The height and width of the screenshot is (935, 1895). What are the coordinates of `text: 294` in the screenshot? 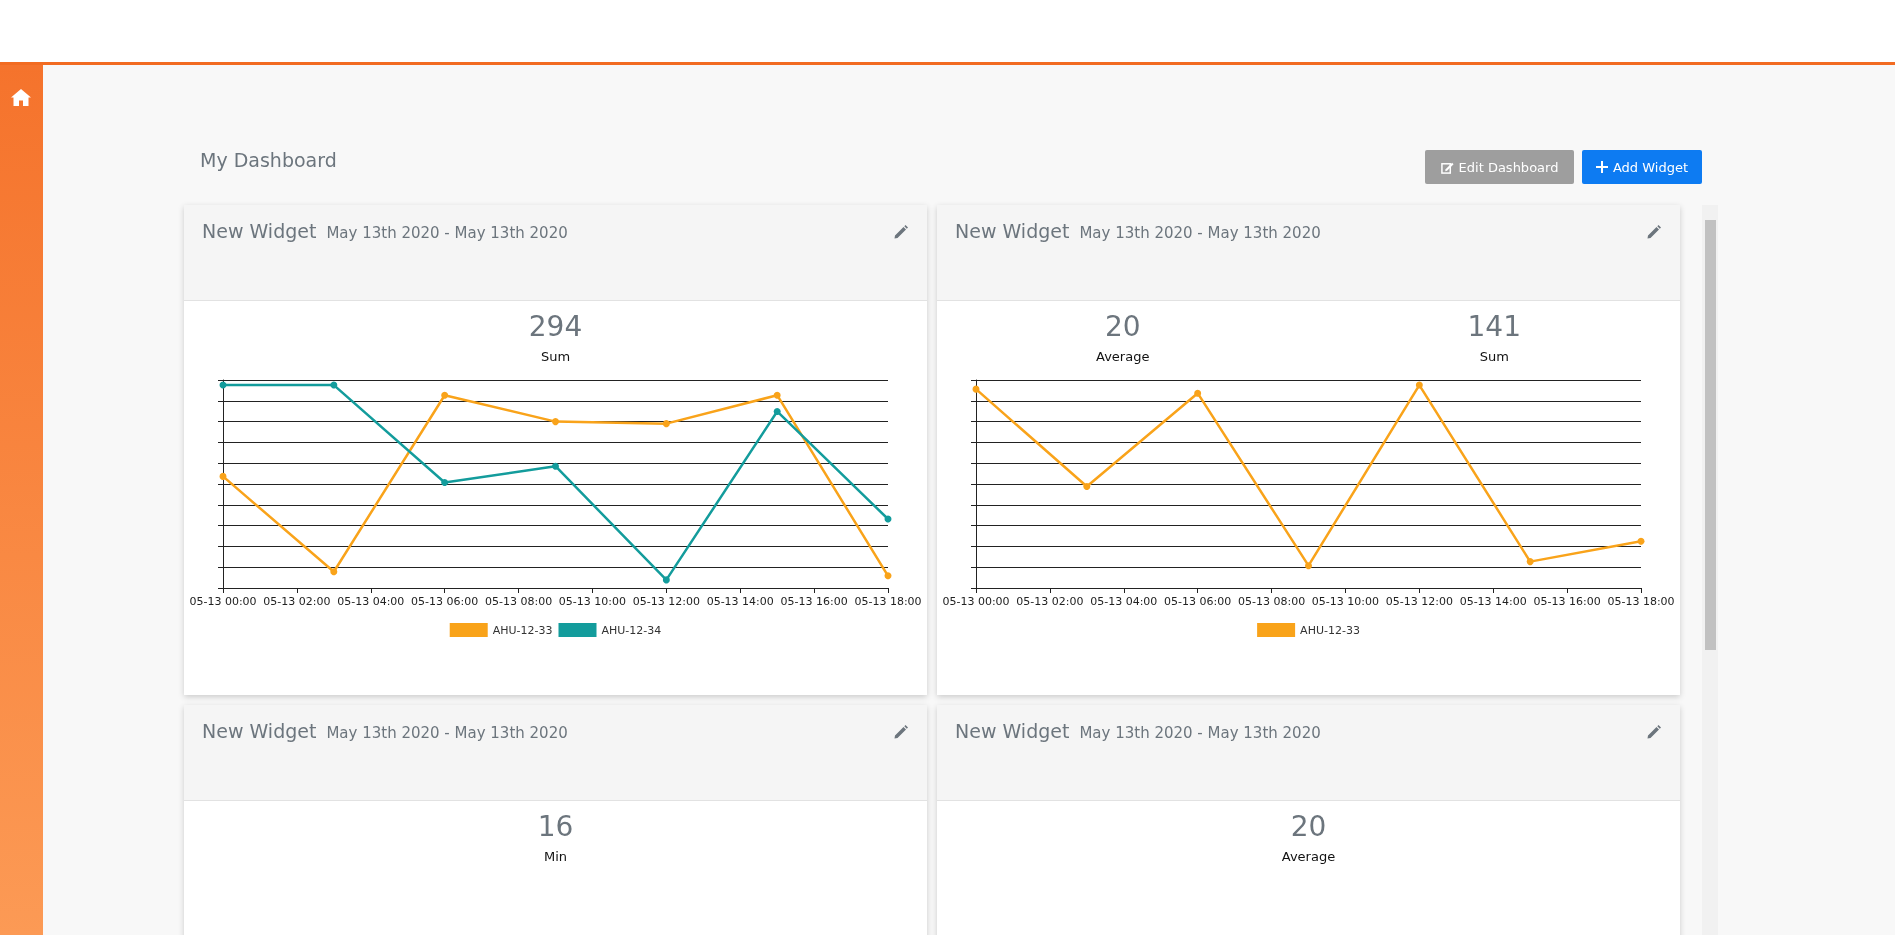 It's located at (555, 327).